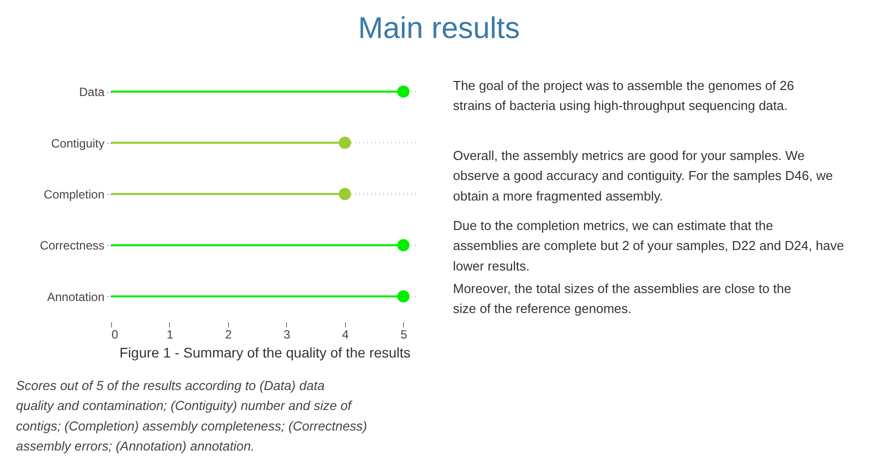 The width and height of the screenshot is (883, 469). What do you see at coordinates (643, 176) in the screenshot?
I see `text: Overall, the assembly metrics are good for your samples. We observe a good accuracy and contiguity. For the samples D46, we obtain a more fragmented assembly.` at bounding box center [643, 176].